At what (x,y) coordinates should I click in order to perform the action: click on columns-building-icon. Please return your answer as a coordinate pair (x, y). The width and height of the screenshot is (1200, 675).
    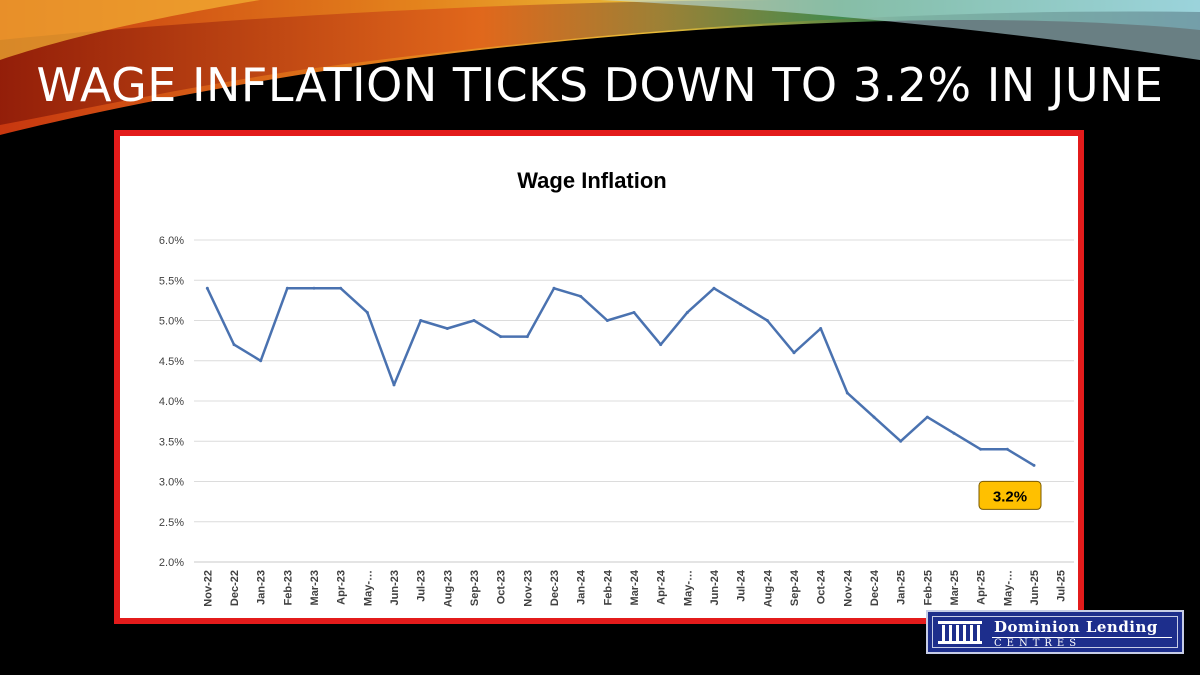
    Looking at the image, I should click on (960, 632).